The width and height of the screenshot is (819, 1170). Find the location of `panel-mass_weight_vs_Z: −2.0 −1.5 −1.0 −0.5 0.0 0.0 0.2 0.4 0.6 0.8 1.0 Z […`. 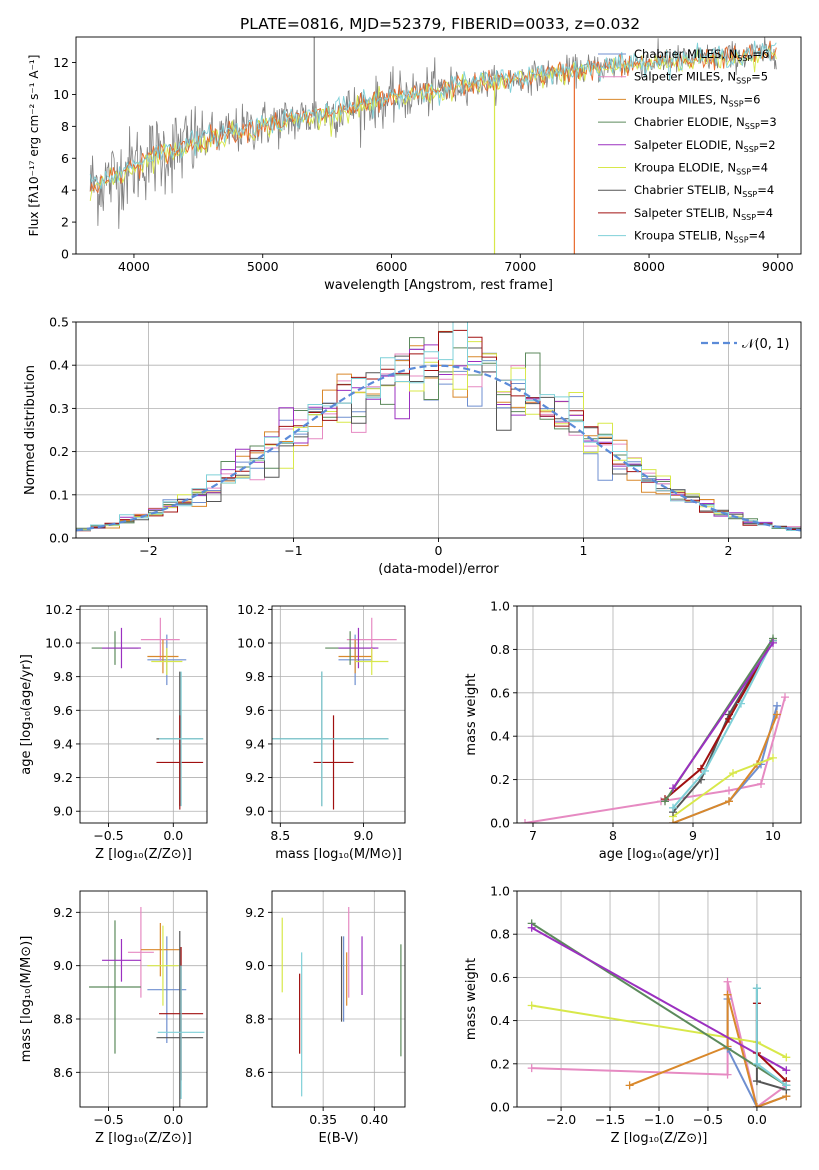

panel-mass_weight_vs_Z: −2.0 −1.5 −1.0 −0.5 0.0 0.0 0.2 0.4 0.6 0.8 1.0 Z [… is located at coordinates (633, 1015).